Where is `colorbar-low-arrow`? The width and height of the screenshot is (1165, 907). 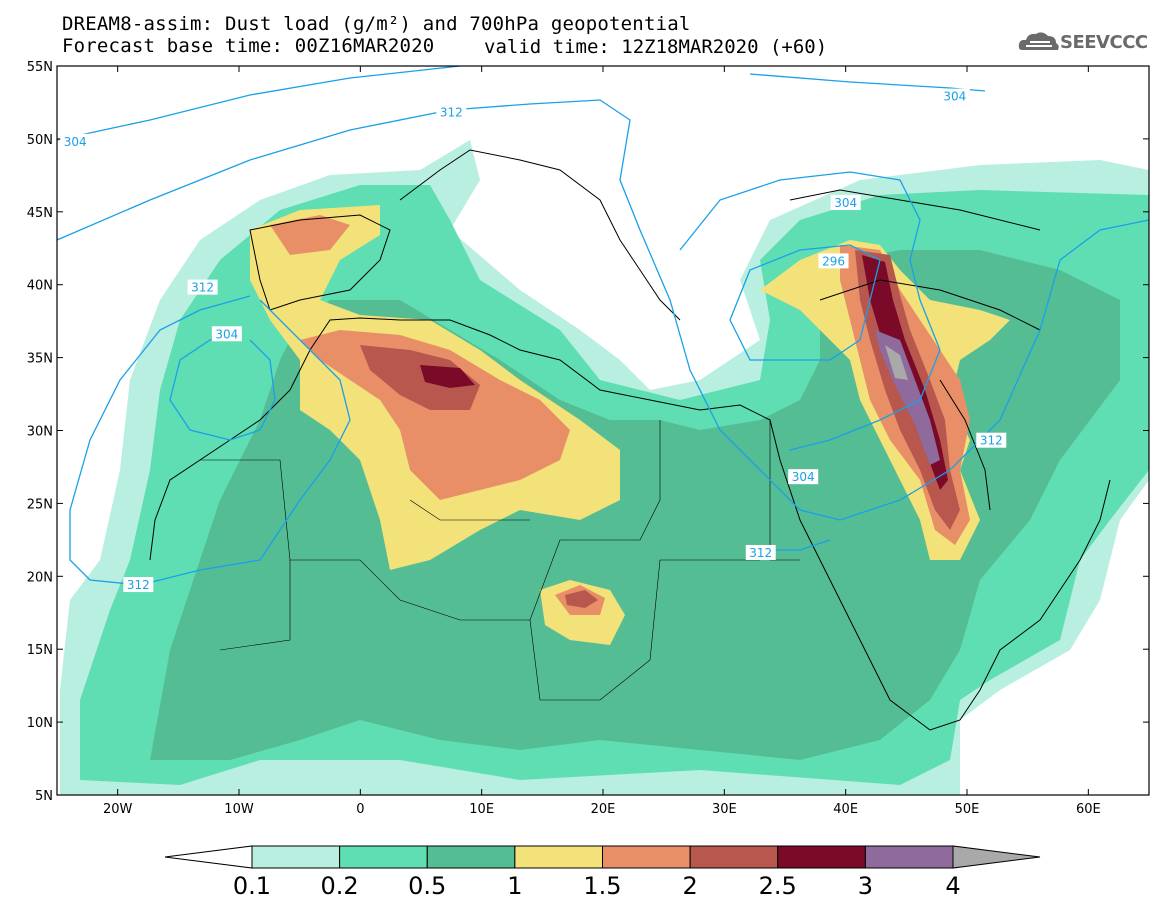 colorbar-low-arrow is located at coordinates (208, 857).